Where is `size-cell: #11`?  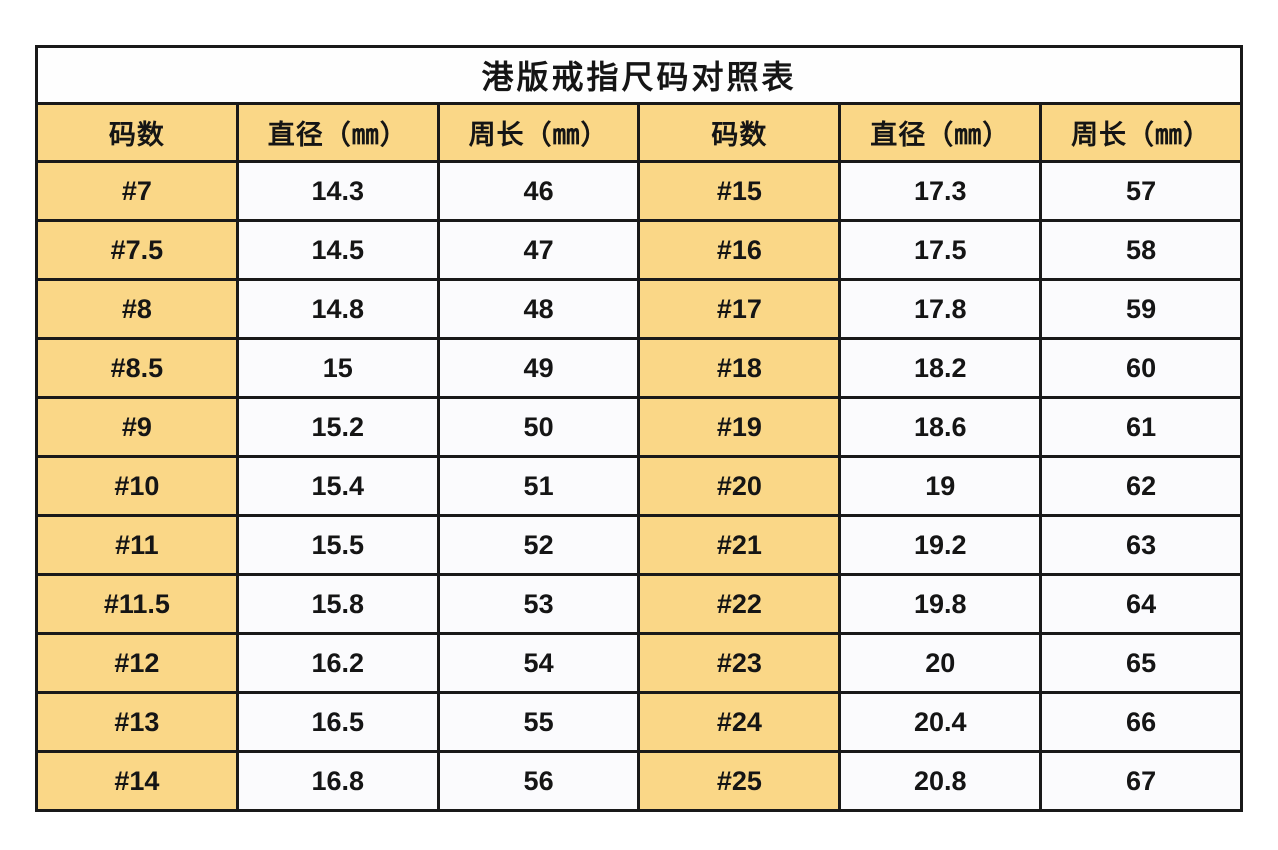 size-cell: #11 is located at coordinates (137, 545).